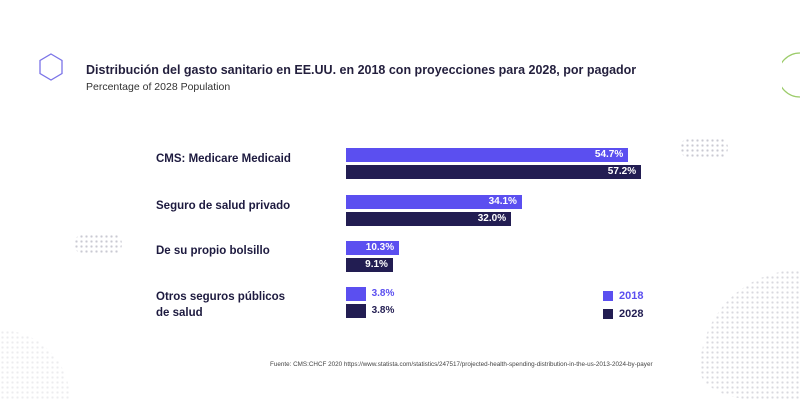 The image size is (800, 400). What do you see at coordinates (158, 87) in the screenshot?
I see `chart-subtitle: Percentage of 2028 Population` at bounding box center [158, 87].